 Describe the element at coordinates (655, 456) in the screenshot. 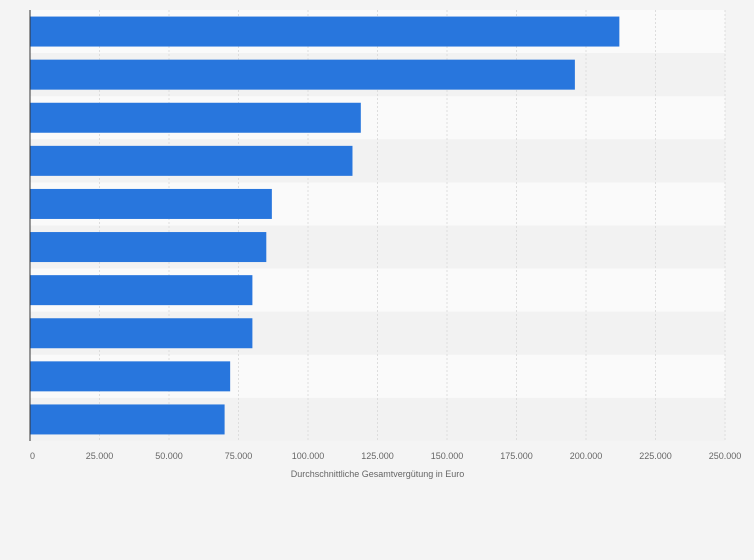

I see `x-tick-label: 225.000` at that location.